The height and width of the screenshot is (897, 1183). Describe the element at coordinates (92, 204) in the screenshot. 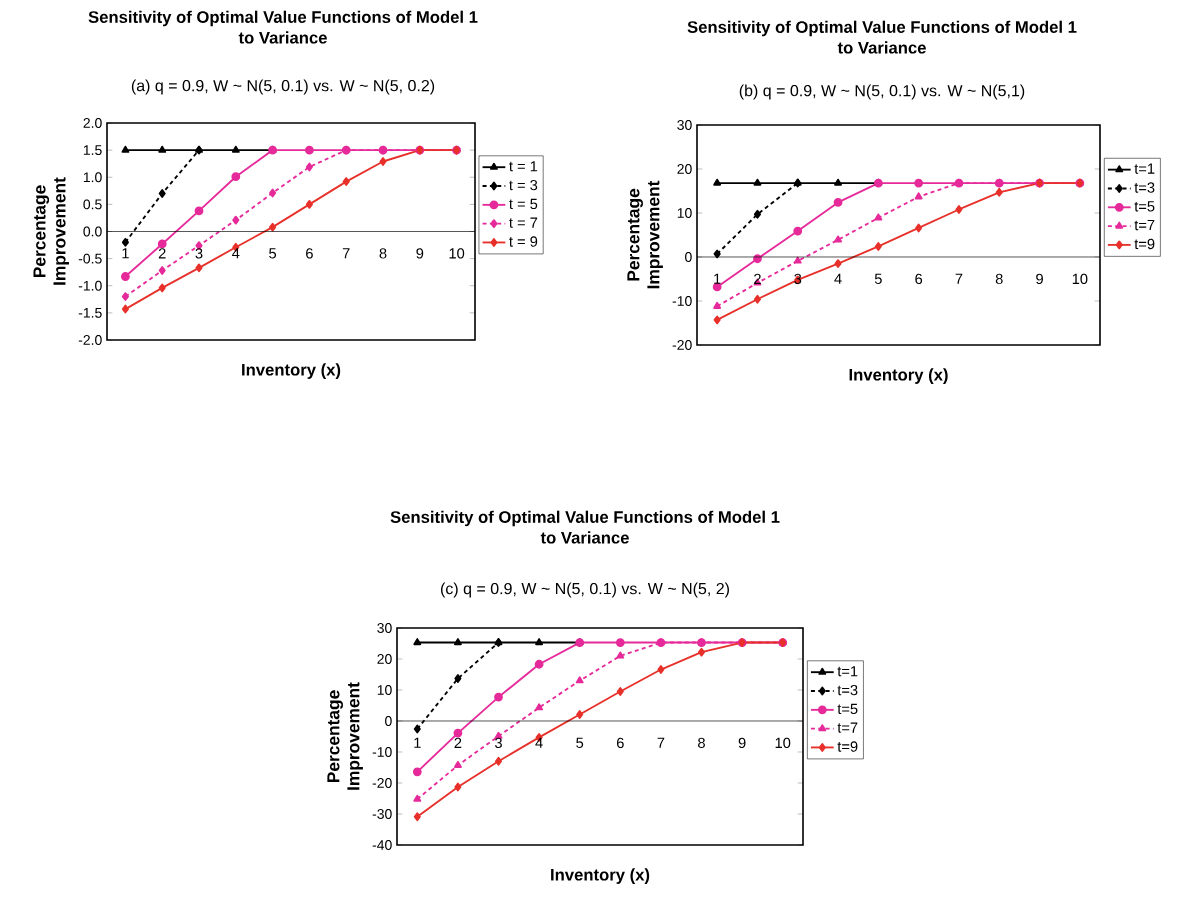

I see `y-tick-label: 0.5` at that location.